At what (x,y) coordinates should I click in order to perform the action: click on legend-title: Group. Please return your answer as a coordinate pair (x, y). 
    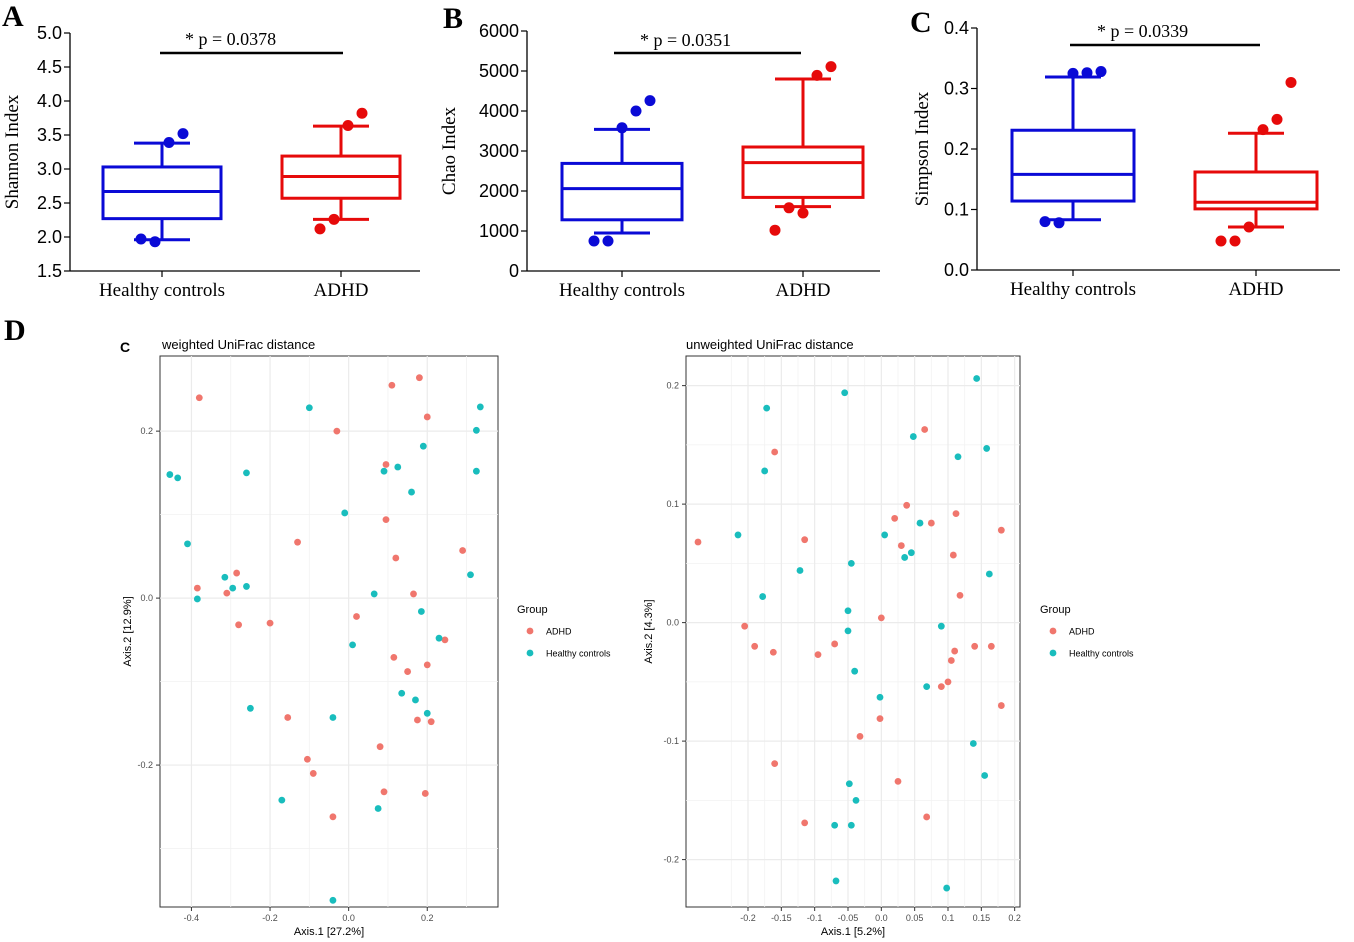
    Looking at the image, I should click on (1055, 610).